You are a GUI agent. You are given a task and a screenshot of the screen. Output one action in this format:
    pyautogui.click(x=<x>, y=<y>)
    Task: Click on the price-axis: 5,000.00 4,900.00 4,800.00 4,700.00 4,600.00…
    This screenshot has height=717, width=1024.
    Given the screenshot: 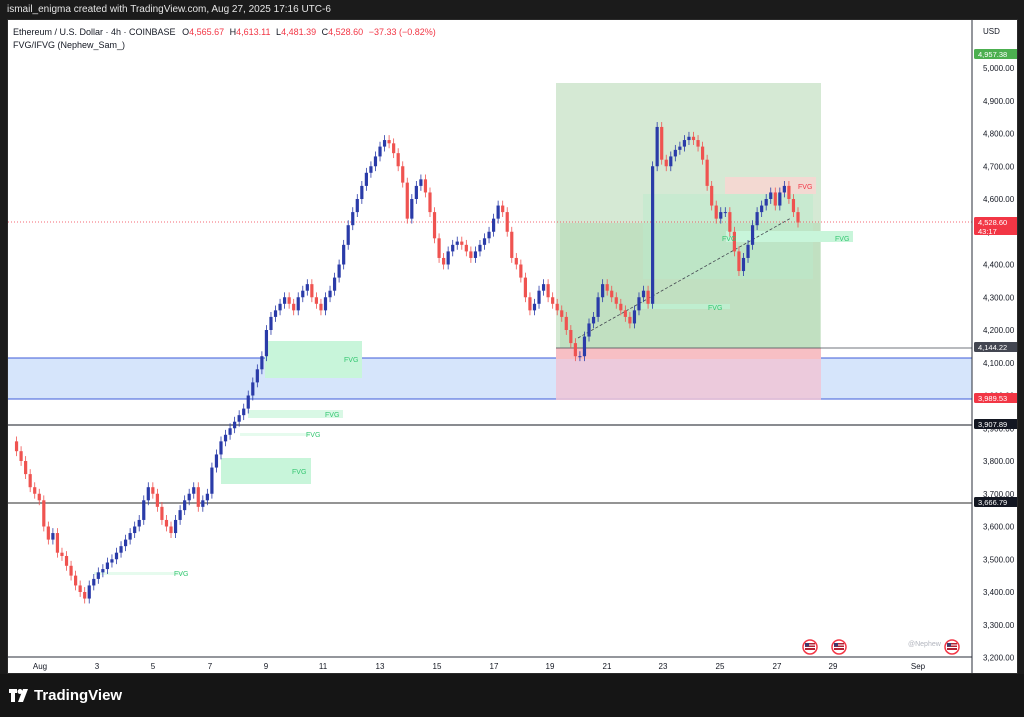 What is the action you would take?
    pyautogui.click(x=999, y=363)
    